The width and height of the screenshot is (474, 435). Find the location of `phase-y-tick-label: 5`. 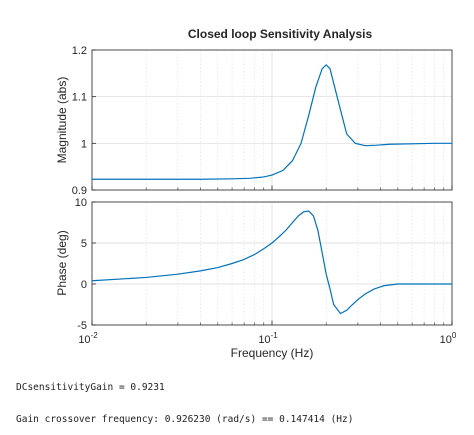

phase-y-tick-label: 5 is located at coordinates (84, 244).